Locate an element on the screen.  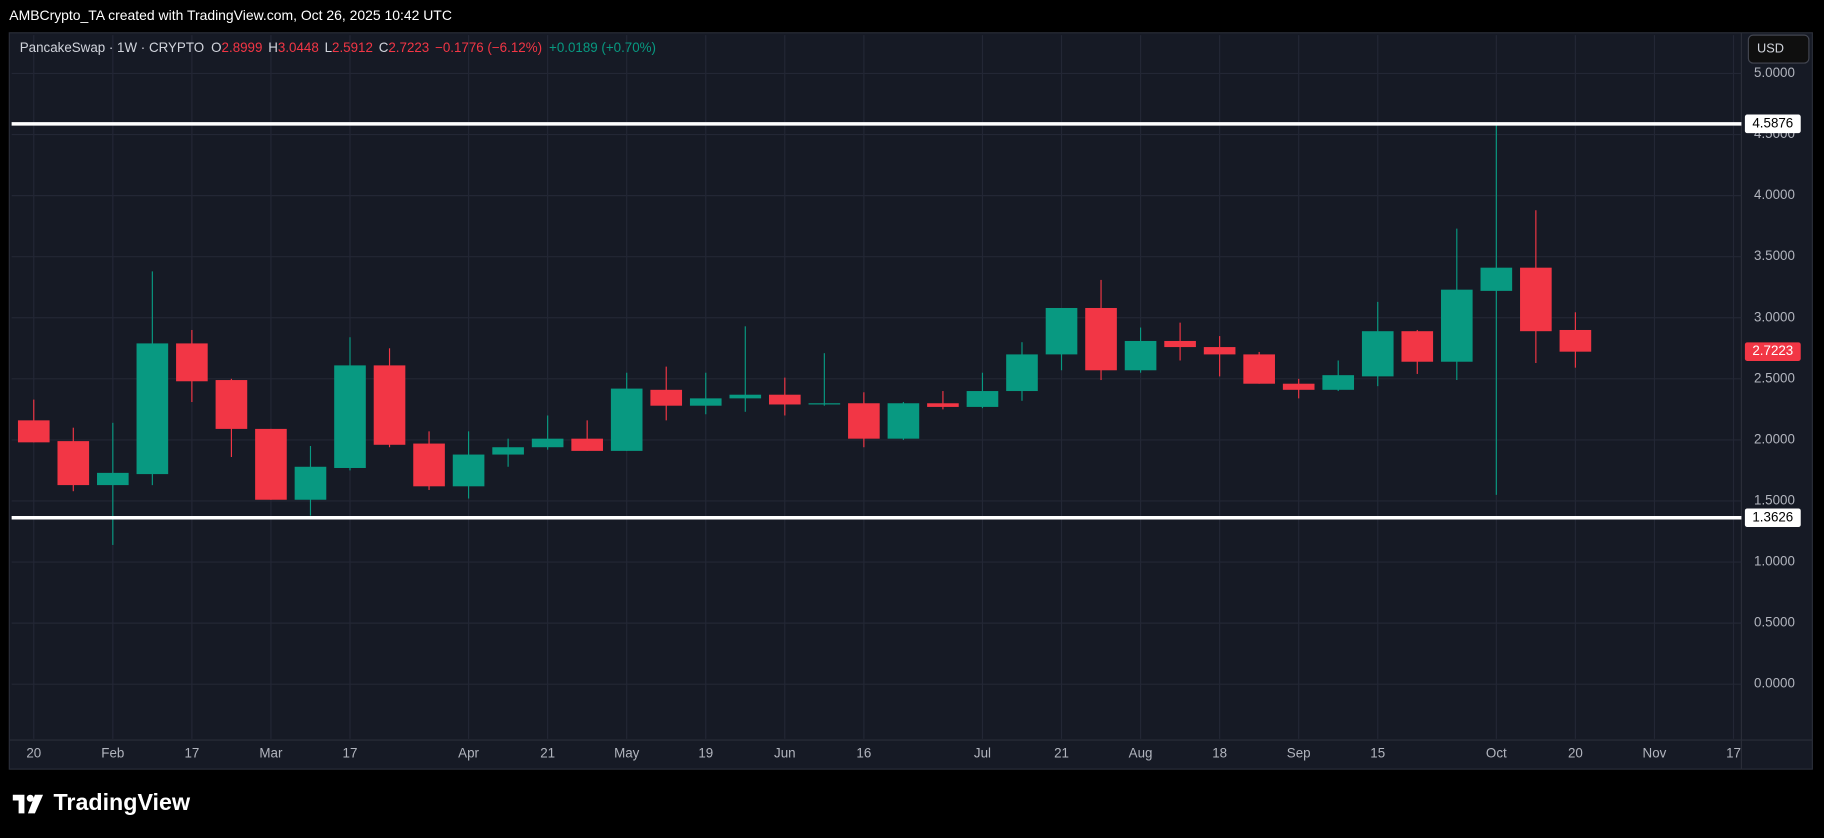
x-tick-label: Jul is located at coordinates (982, 753).